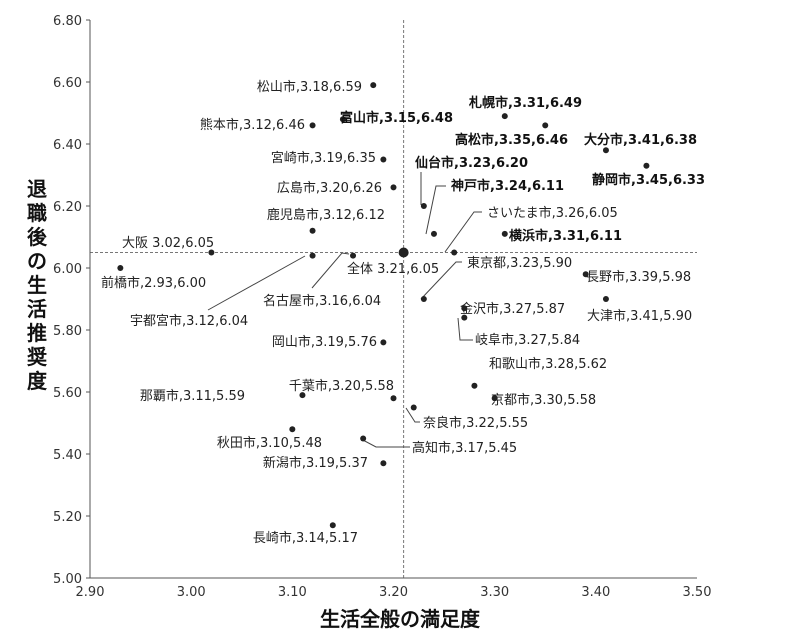 The width and height of the screenshot is (800, 643). I want to click on point-label: 横浜市,3.31,6.11, so click(565, 236).